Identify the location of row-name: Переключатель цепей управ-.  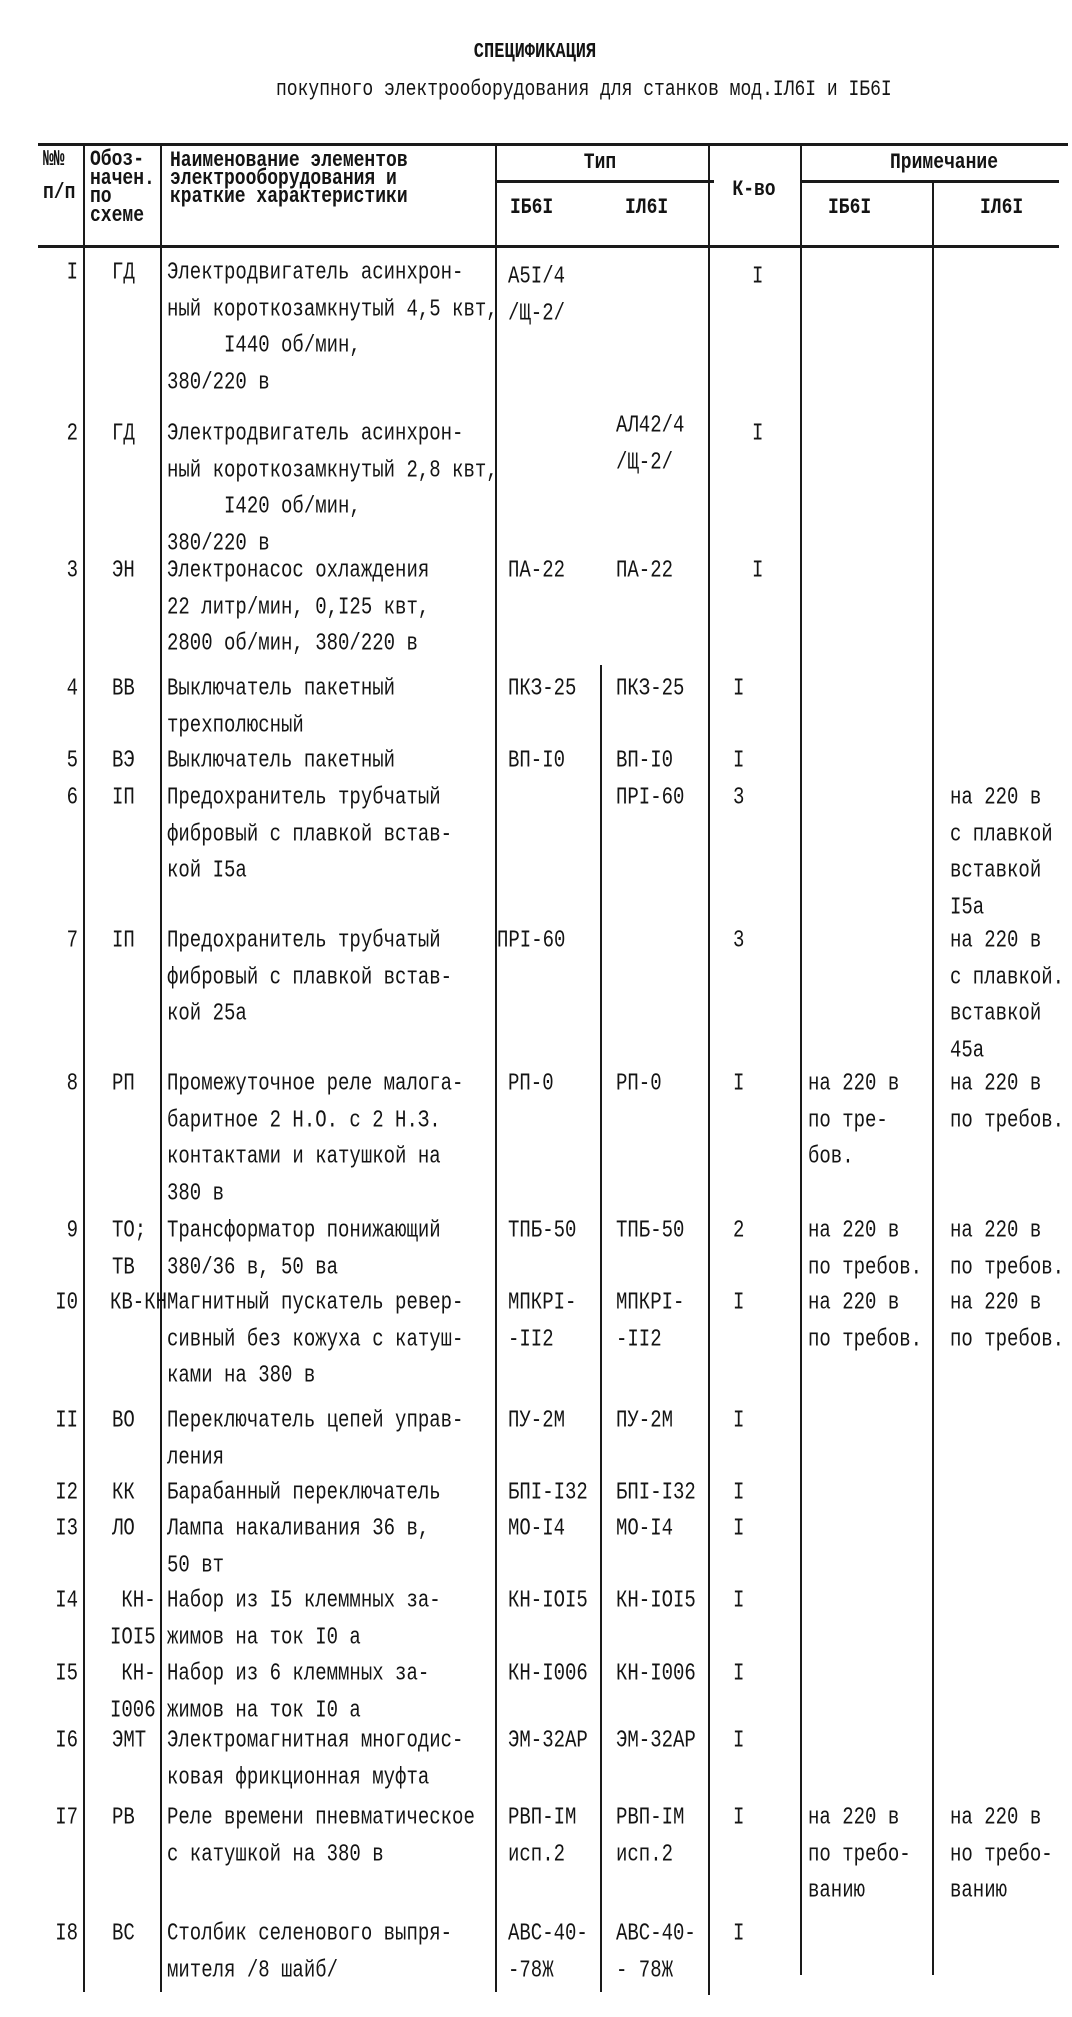
(315, 1420).